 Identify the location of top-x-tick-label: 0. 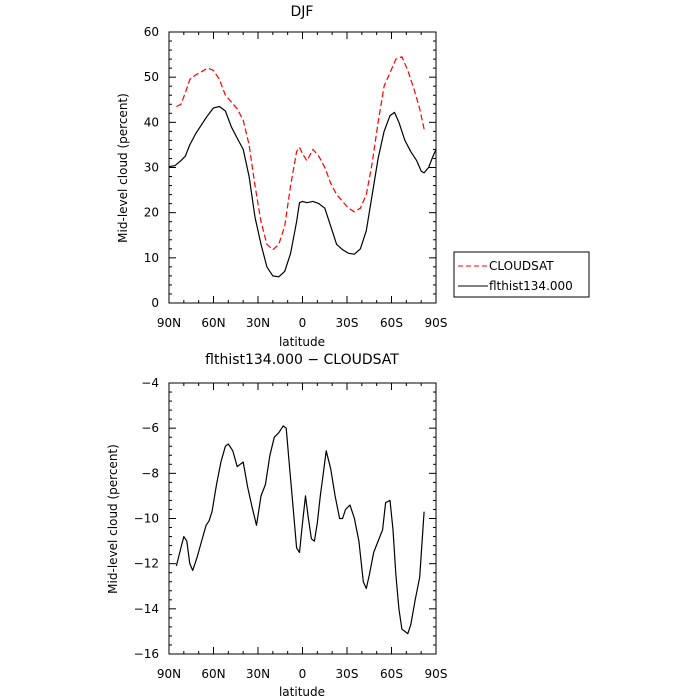
(303, 323).